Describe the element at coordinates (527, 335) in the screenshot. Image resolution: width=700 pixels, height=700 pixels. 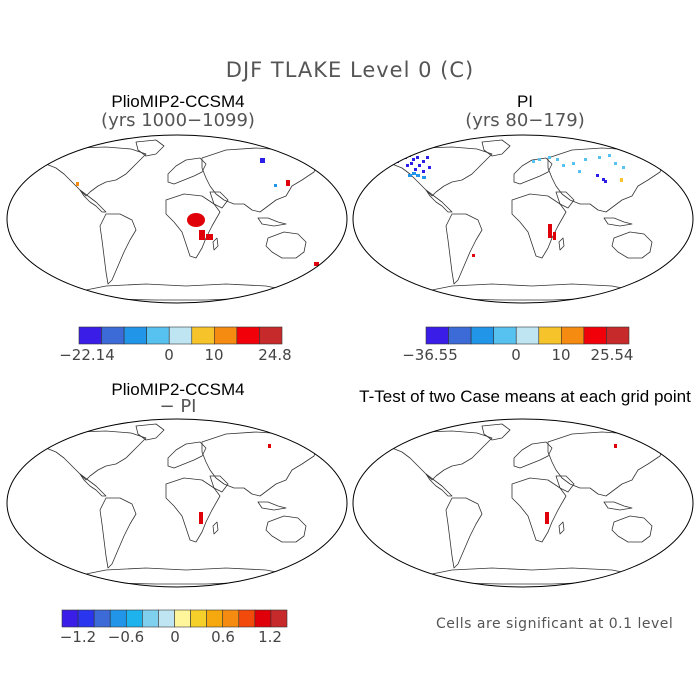
I see `colorbar-pi` at that location.